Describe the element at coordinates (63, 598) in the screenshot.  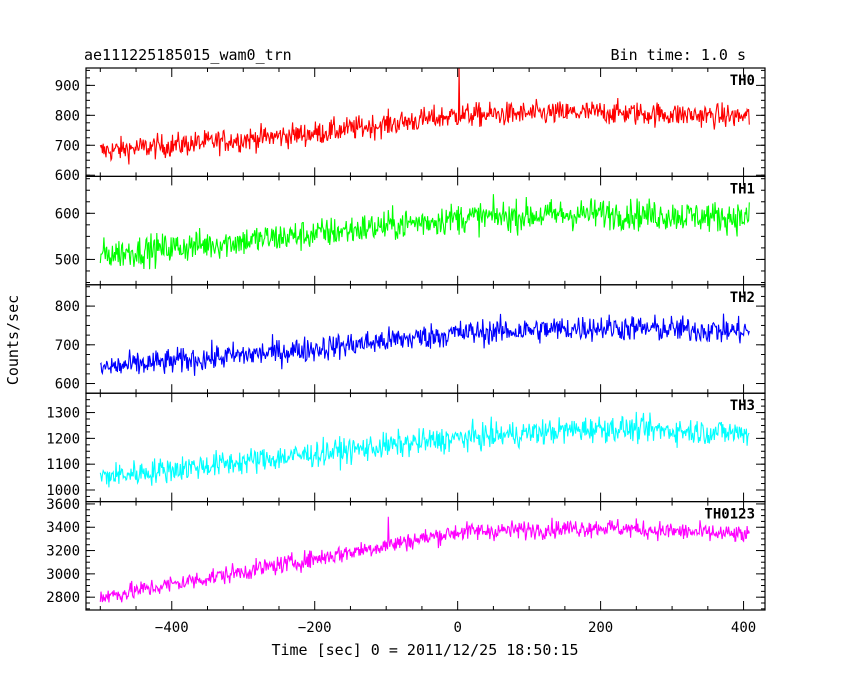
I see `y-tick-label: 2800` at that location.